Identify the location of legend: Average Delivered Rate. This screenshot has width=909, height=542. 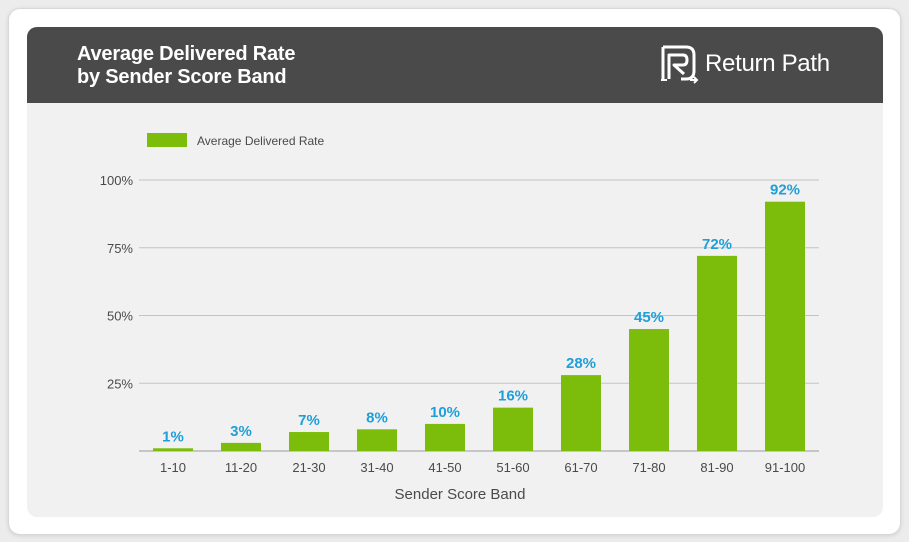
(236, 140).